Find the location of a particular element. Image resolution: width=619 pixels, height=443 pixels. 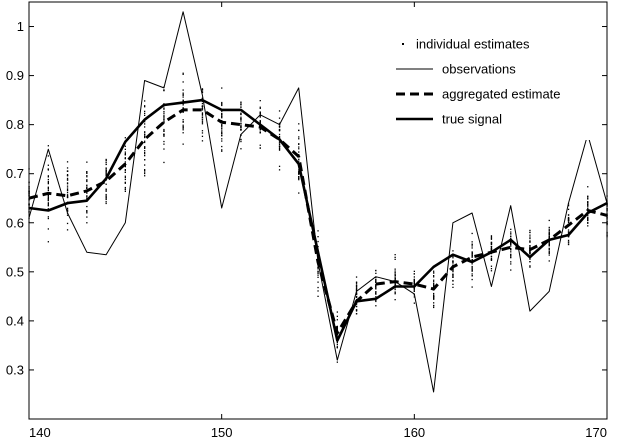

legend-box is located at coordinates (489, 84).